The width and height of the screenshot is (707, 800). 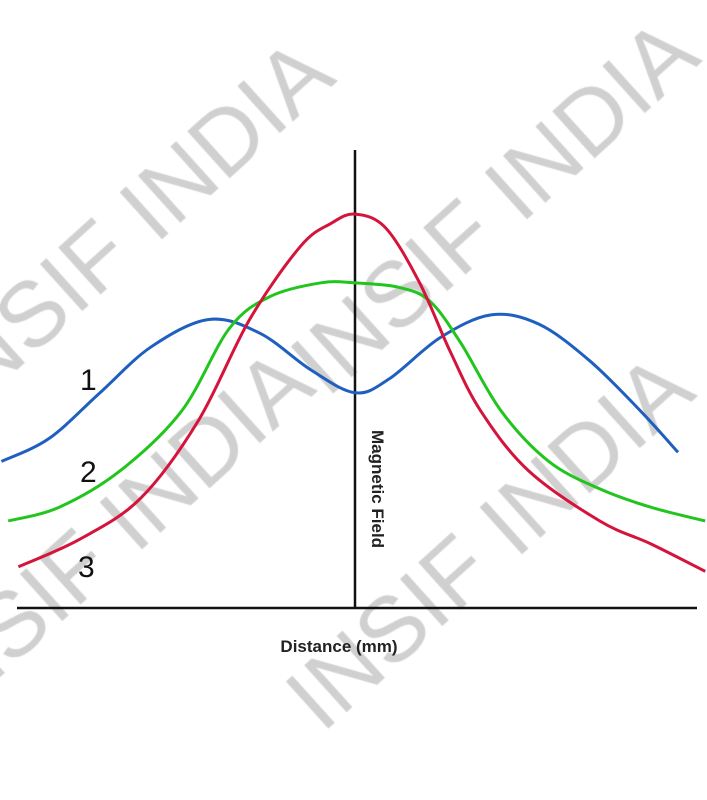 I want to click on x-axis-label: Distance (mm), so click(x=338, y=646).